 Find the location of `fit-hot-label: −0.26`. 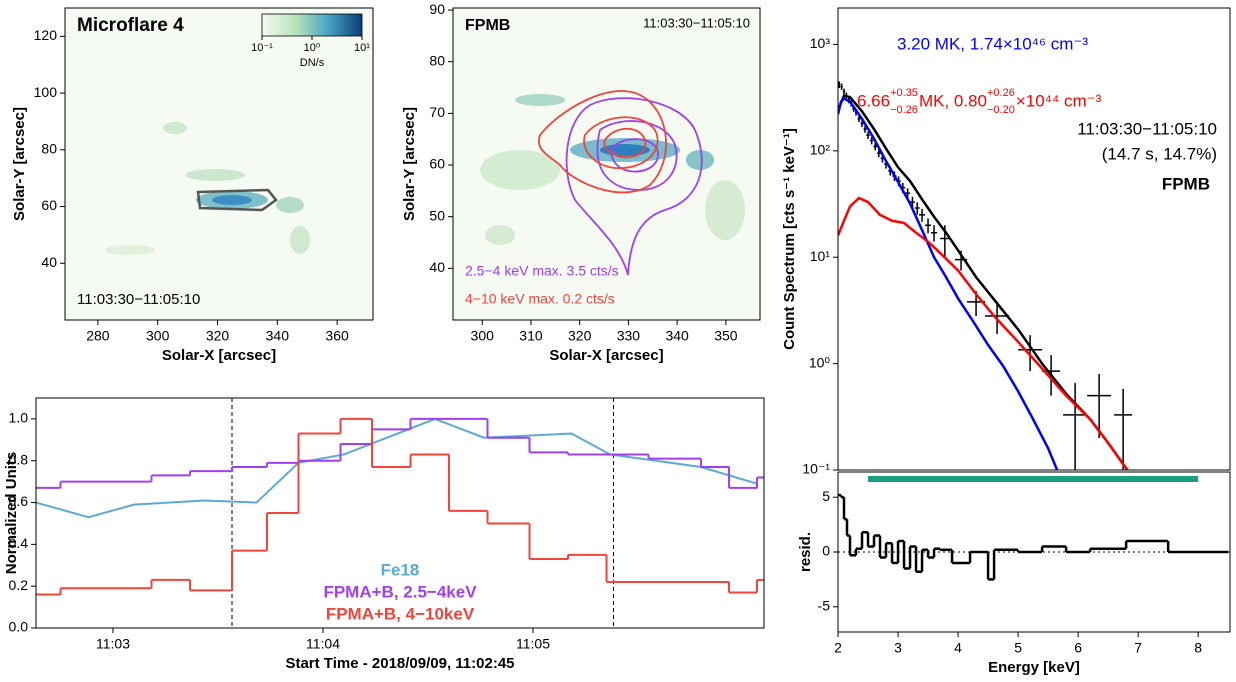

fit-hot-label: −0.26 is located at coordinates (904, 110).